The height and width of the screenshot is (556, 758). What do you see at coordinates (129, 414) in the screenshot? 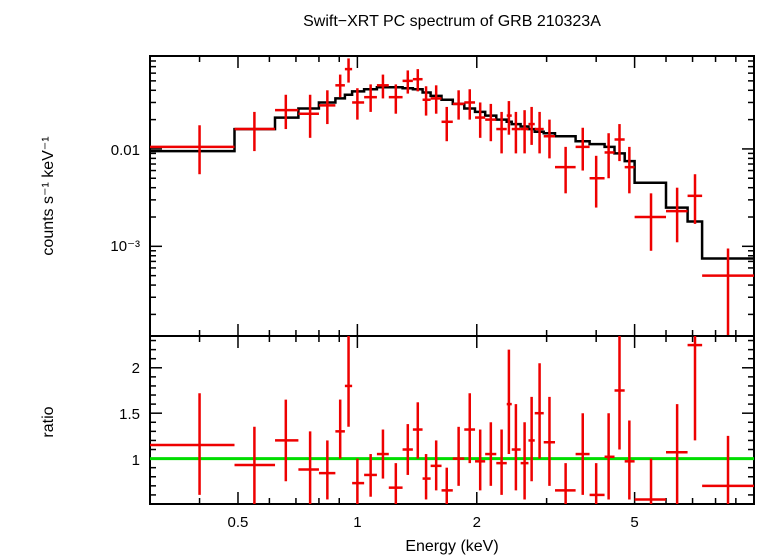
I see `y-tick-label-1.5: 1.5` at bounding box center [129, 414].